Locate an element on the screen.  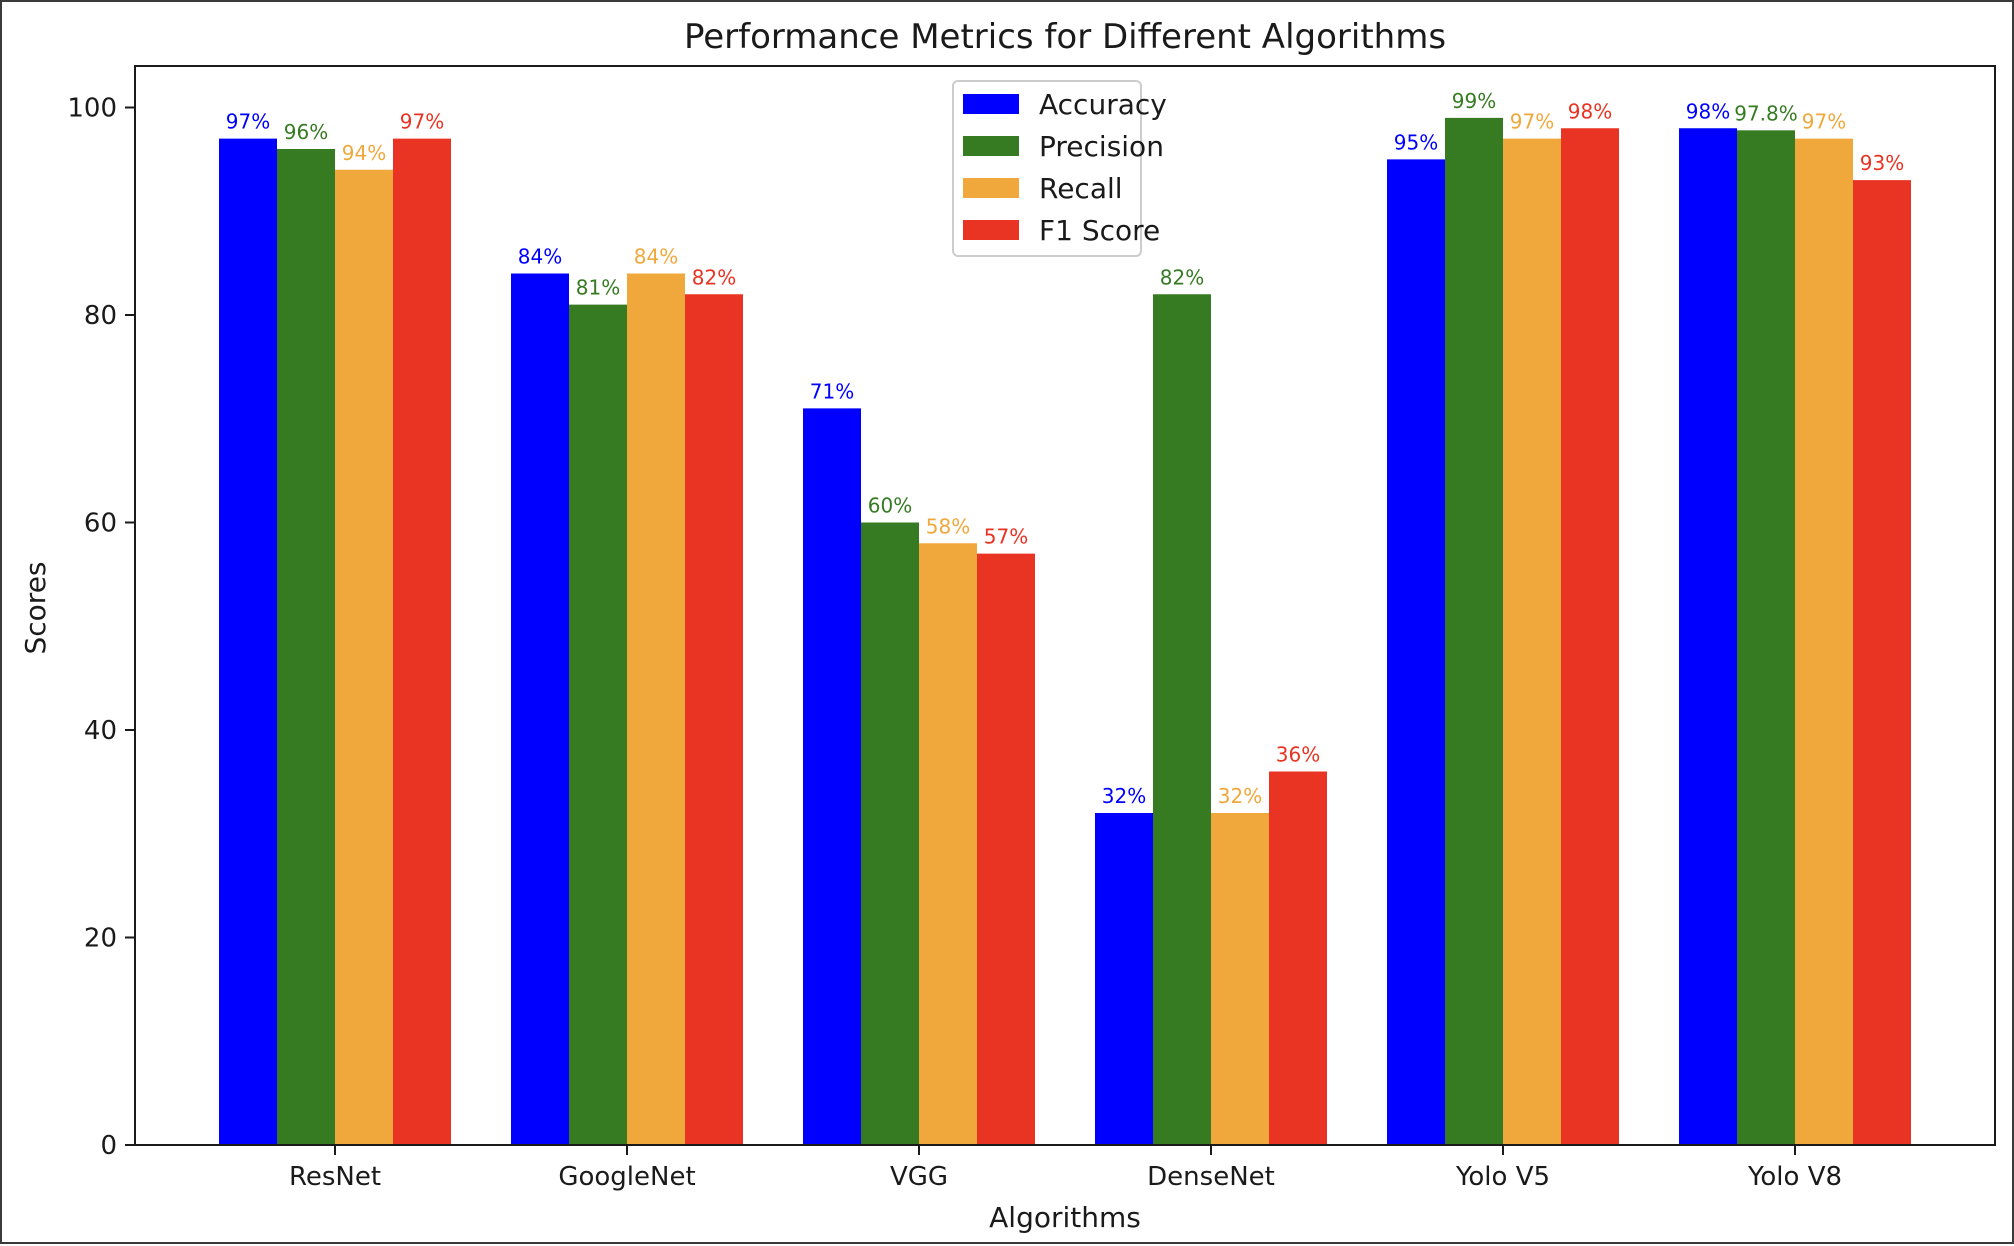
x-tick-label: Yolo V8 is located at coordinates (1794, 1177).